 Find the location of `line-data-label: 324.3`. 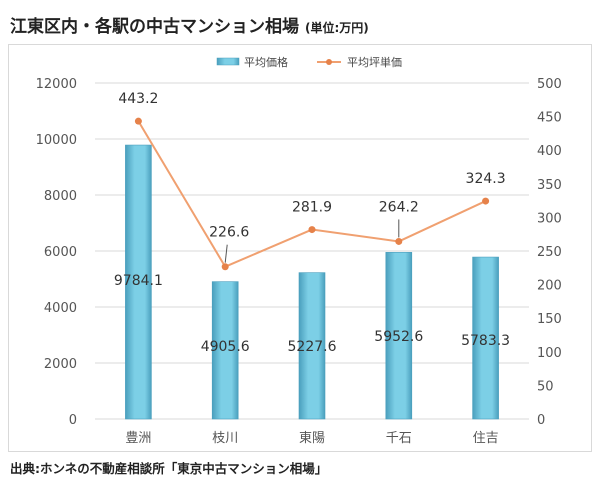

line-data-label: 324.3 is located at coordinates (486, 179).